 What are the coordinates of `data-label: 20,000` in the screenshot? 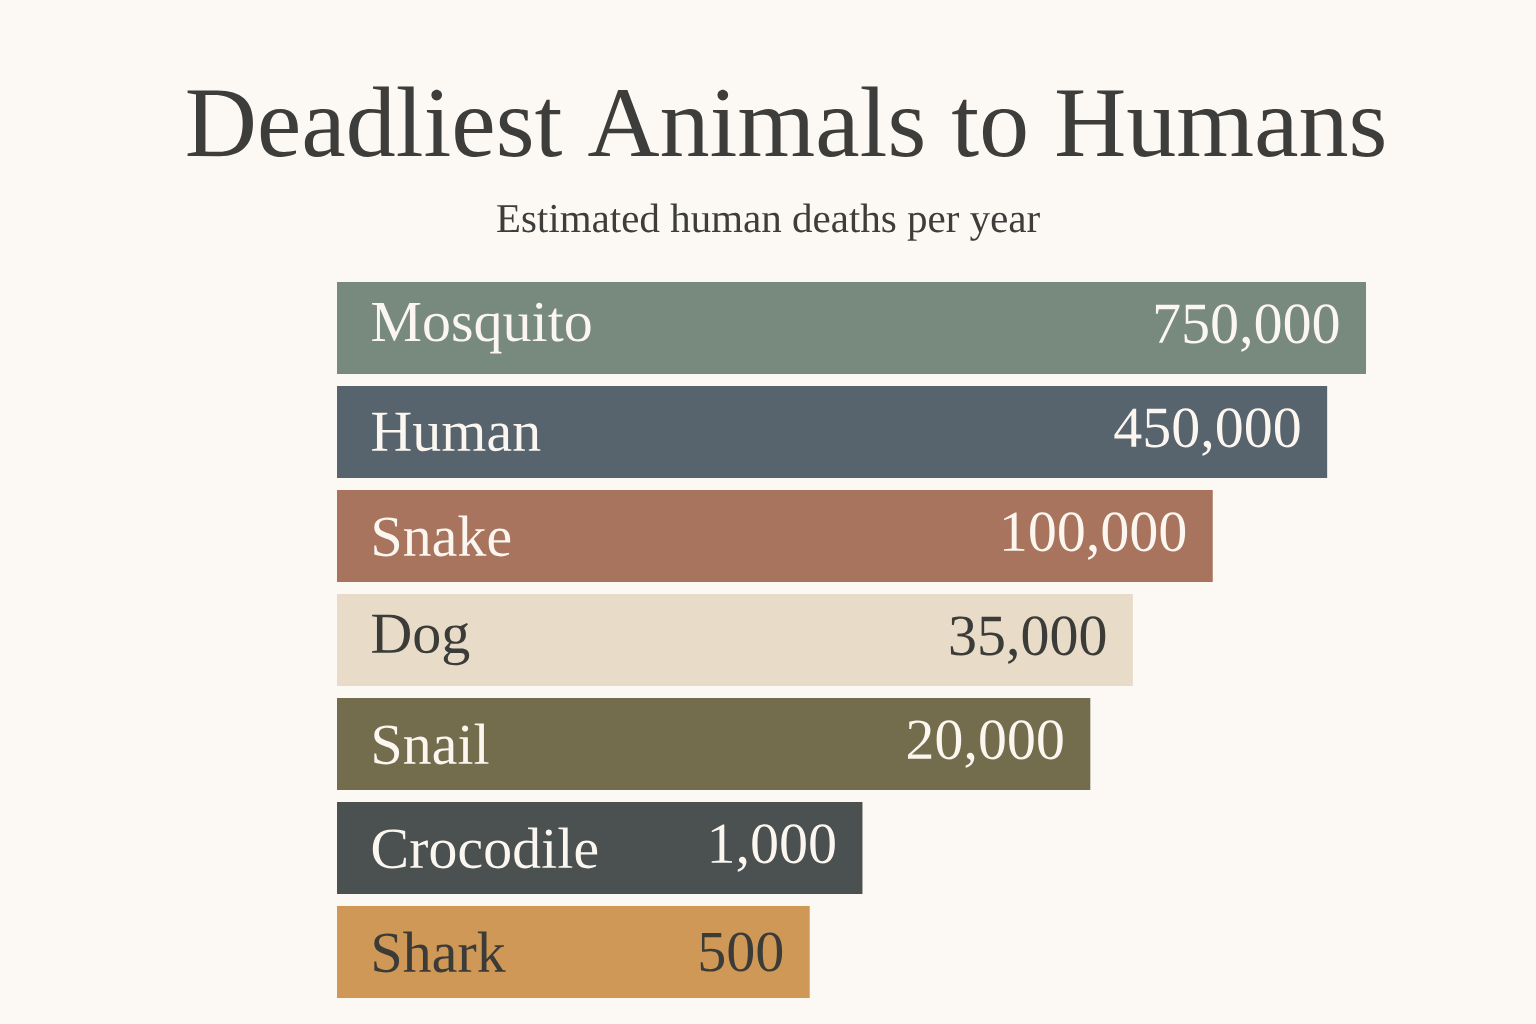 It's located at (985, 744).